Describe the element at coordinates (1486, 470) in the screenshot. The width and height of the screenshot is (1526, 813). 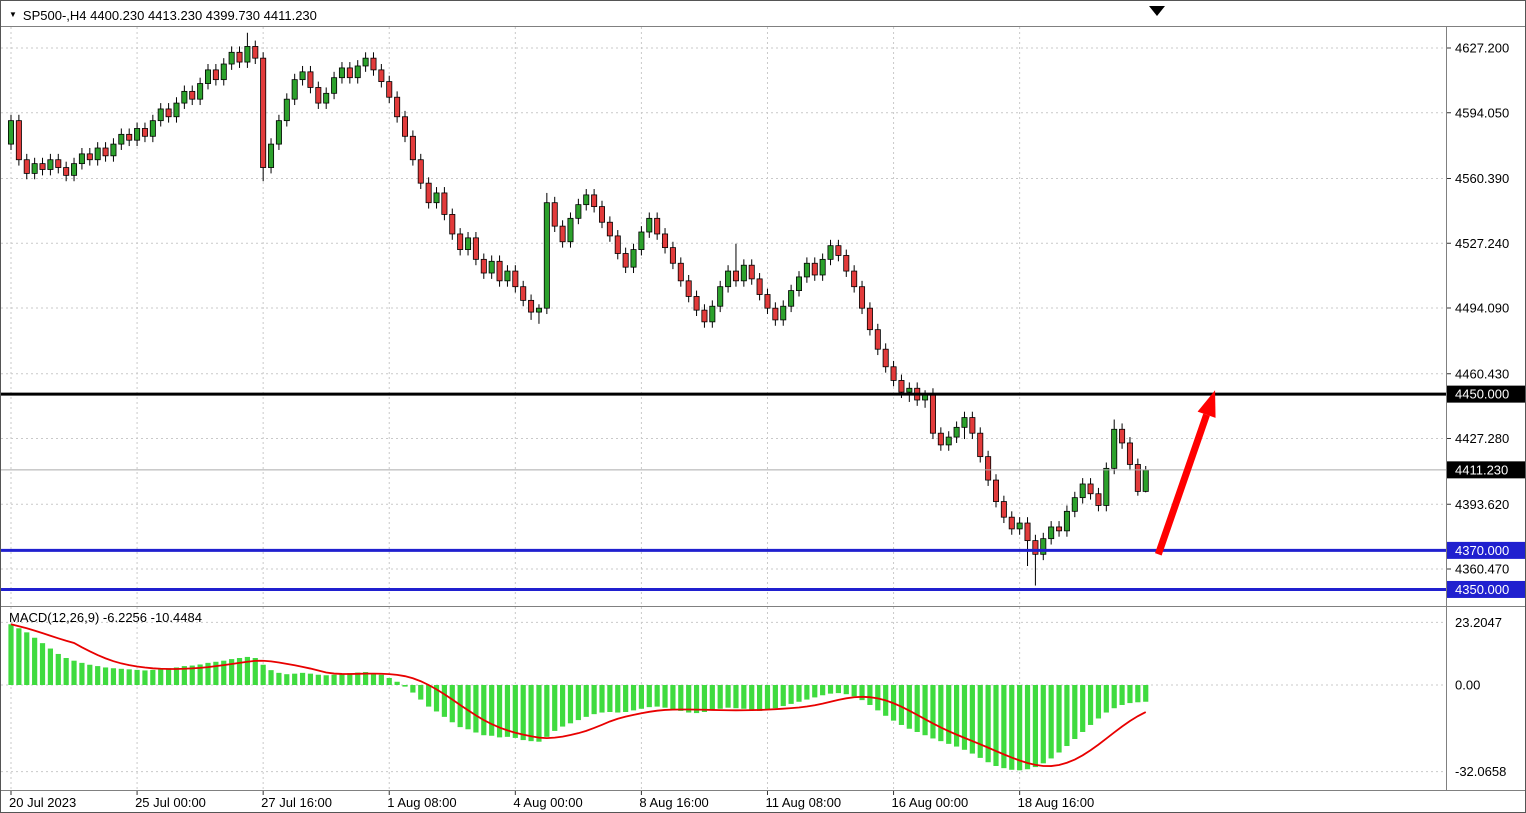
I see `bid-price-tag` at that location.